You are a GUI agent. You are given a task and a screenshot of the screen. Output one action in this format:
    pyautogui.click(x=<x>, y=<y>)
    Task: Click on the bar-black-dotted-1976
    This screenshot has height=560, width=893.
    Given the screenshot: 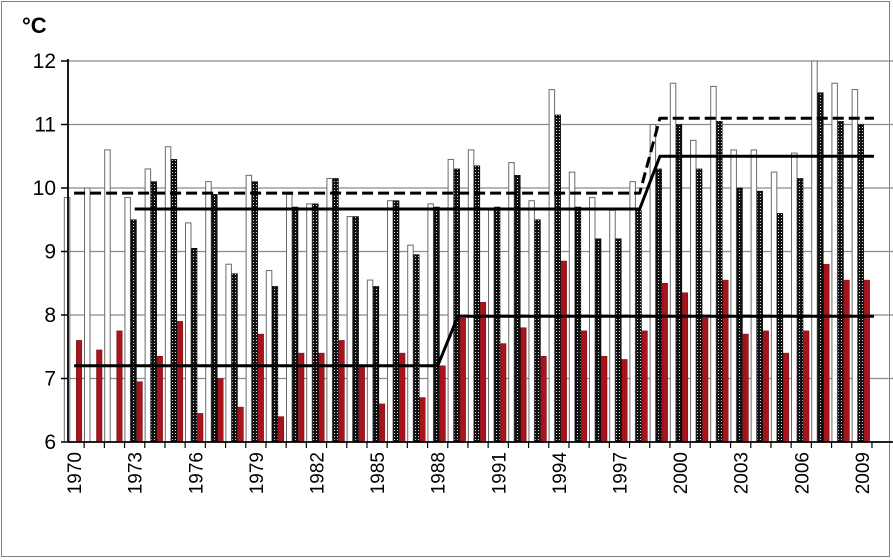 What is the action you would take?
    pyautogui.click(x=194, y=345)
    